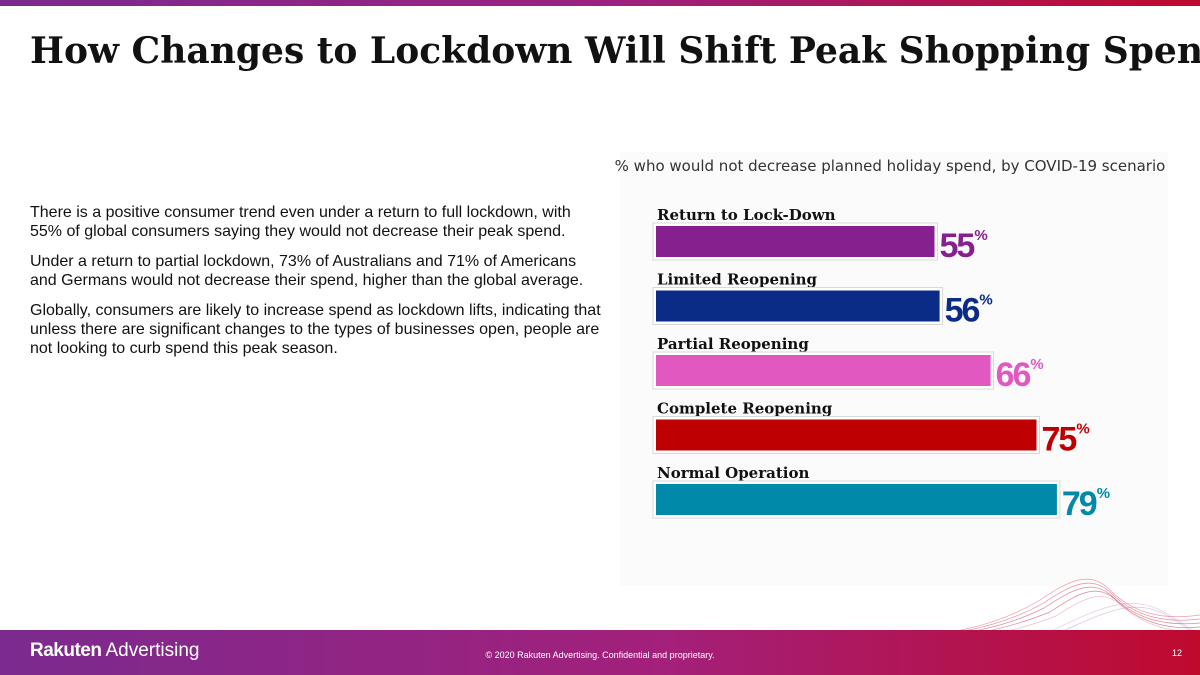 The height and width of the screenshot is (675, 1200). What do you see at coordinates (737, 280) in the screenshot?
I see `category-label: Limited Reopening` at bounding box center [737, 280].